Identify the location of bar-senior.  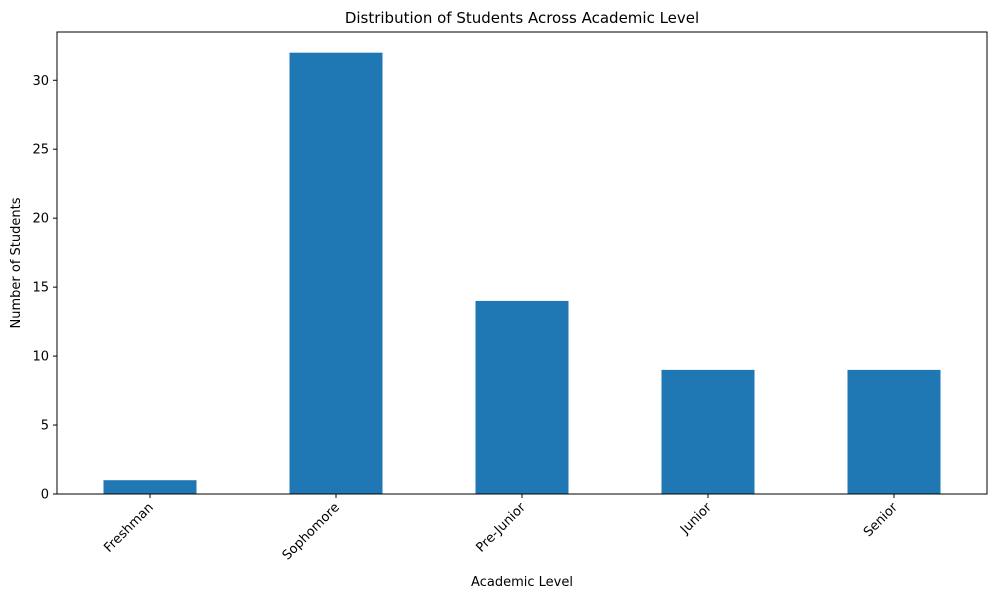
(894, 431).